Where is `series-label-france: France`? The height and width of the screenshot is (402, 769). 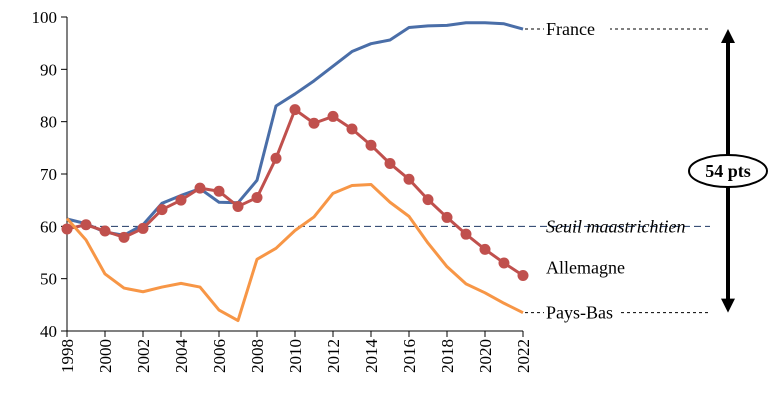
series-label-france: France is located at coordinates (570, 29).